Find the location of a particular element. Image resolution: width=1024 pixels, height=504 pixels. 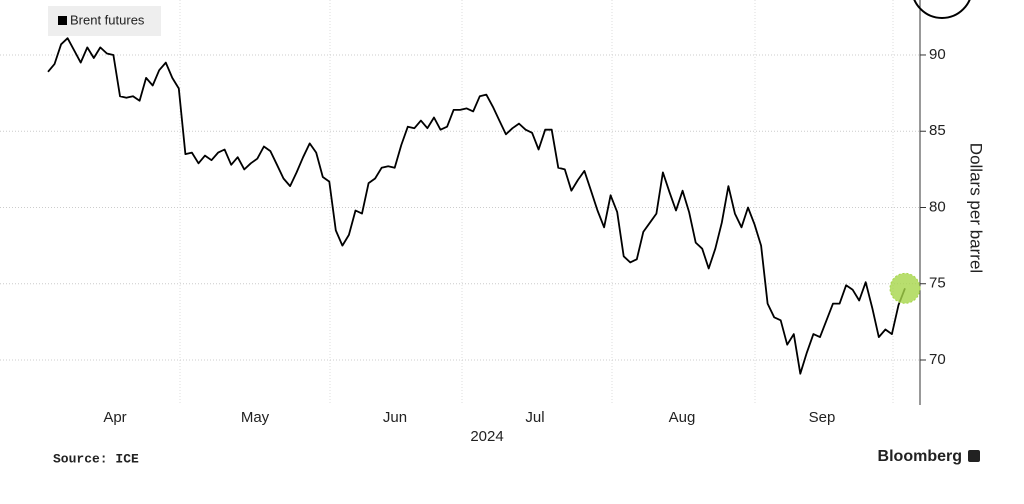

y-tick-label: 90 is located at coordinates (937, 54).